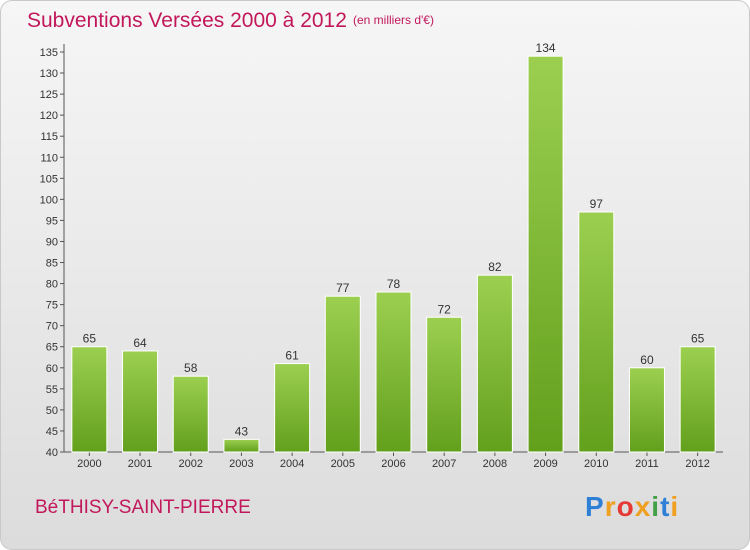  Describe the element at coordinates (49, 74) in the screenshot. I see `y-tick-label: 130` at that location.